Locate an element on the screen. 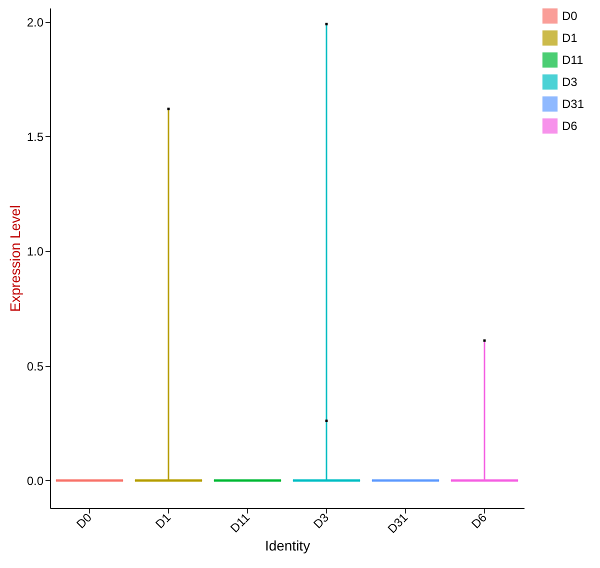 This screenshot has height=568, width=600. y-axis-title: Expression Level is located at coordinates (14, 258).